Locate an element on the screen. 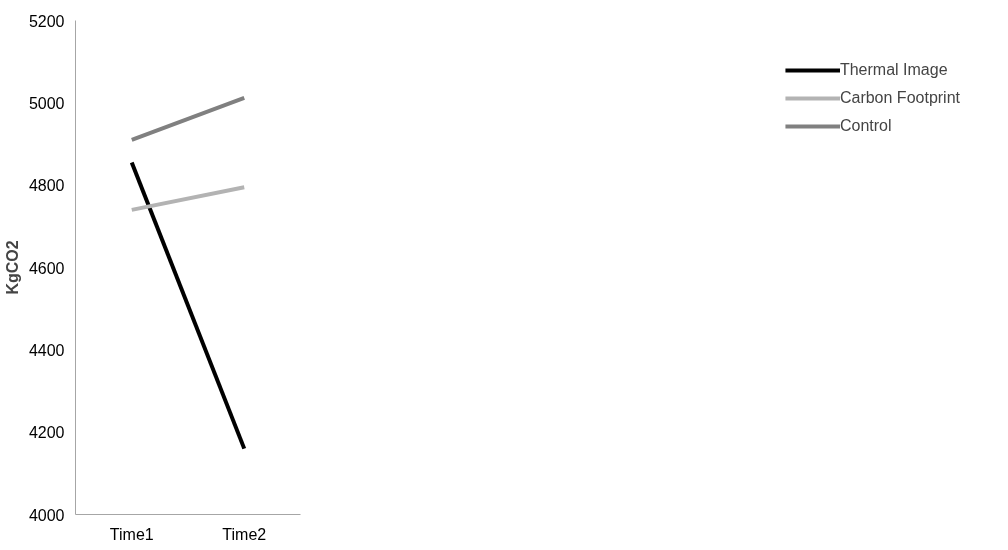  x-tick-label: Time1 is located at coordinates (131, 534).